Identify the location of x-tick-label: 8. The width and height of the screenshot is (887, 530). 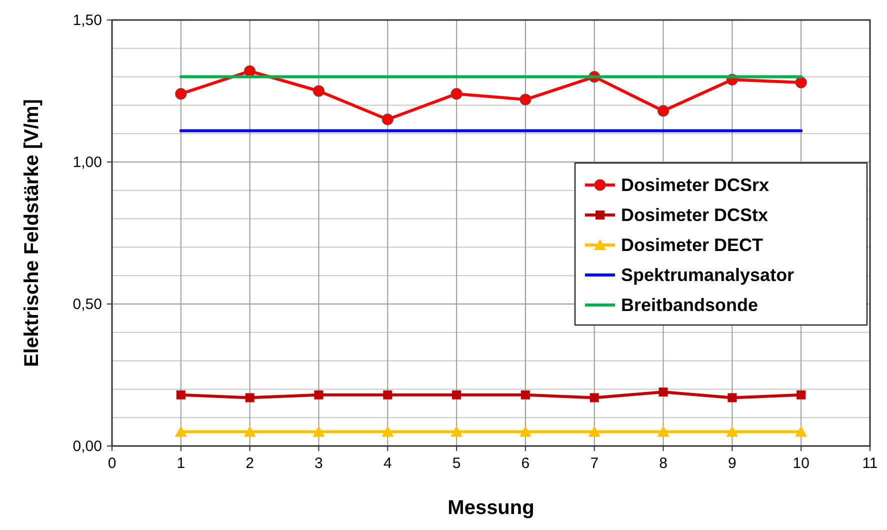
(663, 463).